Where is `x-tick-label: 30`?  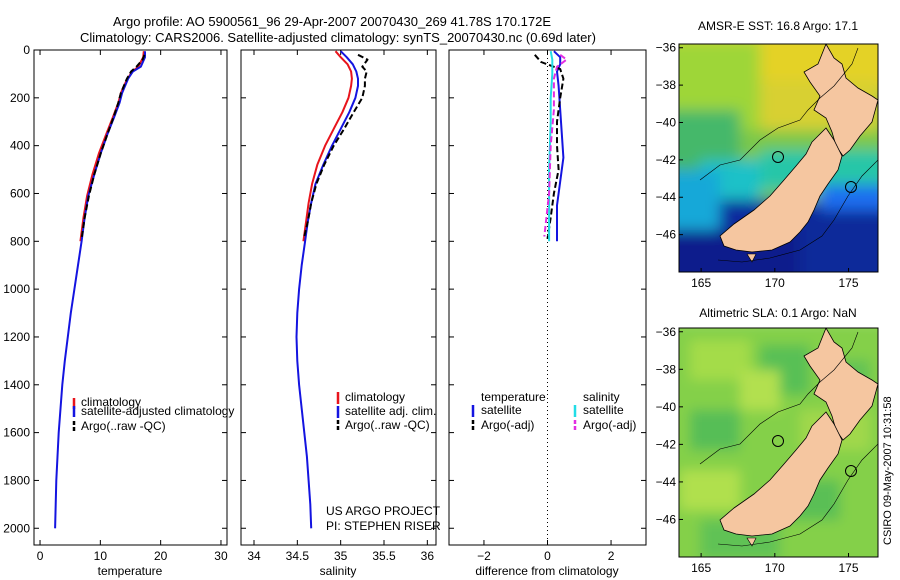
x-tick-label: 30 is located at coordinates (221, 556).